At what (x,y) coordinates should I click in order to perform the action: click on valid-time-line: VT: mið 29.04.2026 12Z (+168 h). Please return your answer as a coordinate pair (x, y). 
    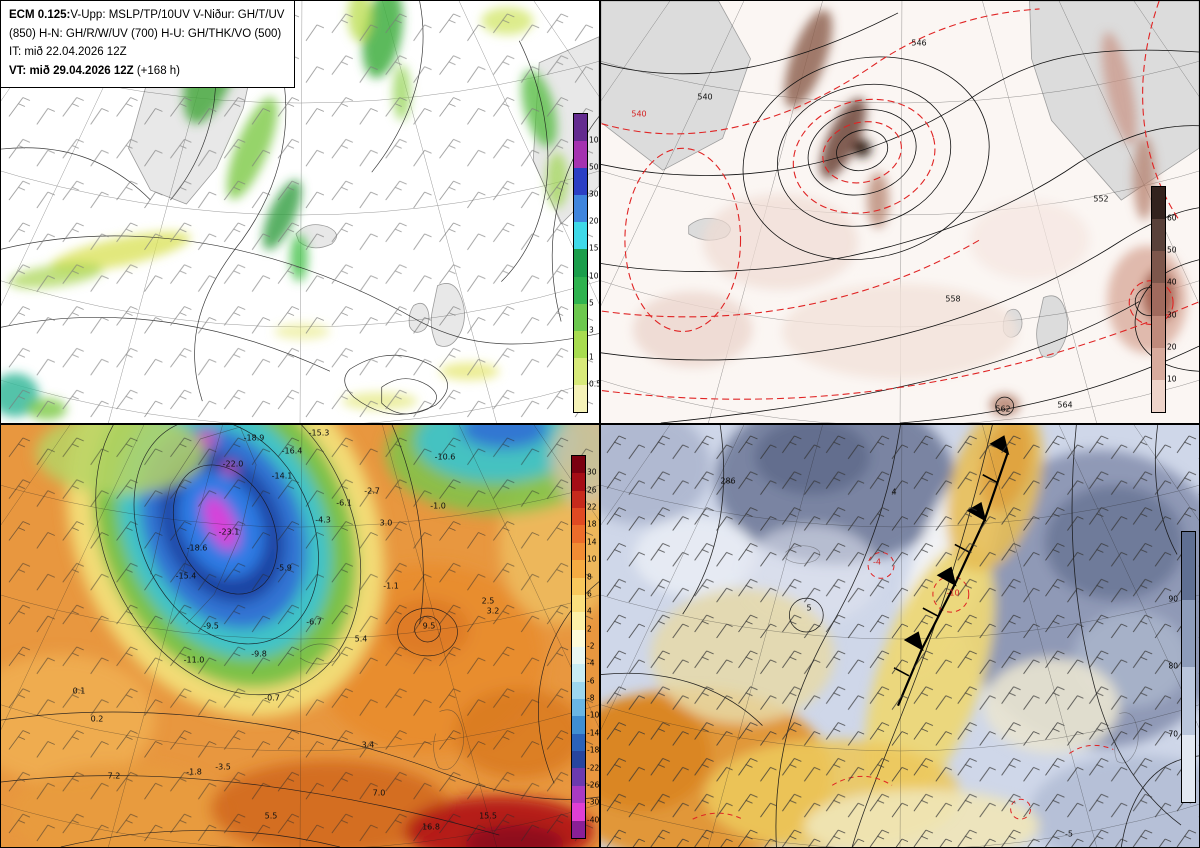
    Looking at the image, I should click on (146, 71).